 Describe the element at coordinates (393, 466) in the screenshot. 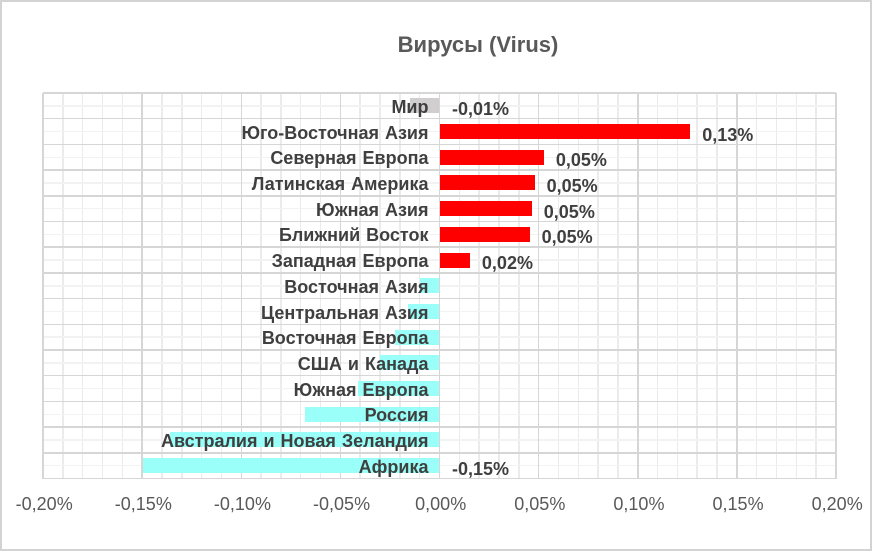

I see `category-label-15: Африка` at that location.